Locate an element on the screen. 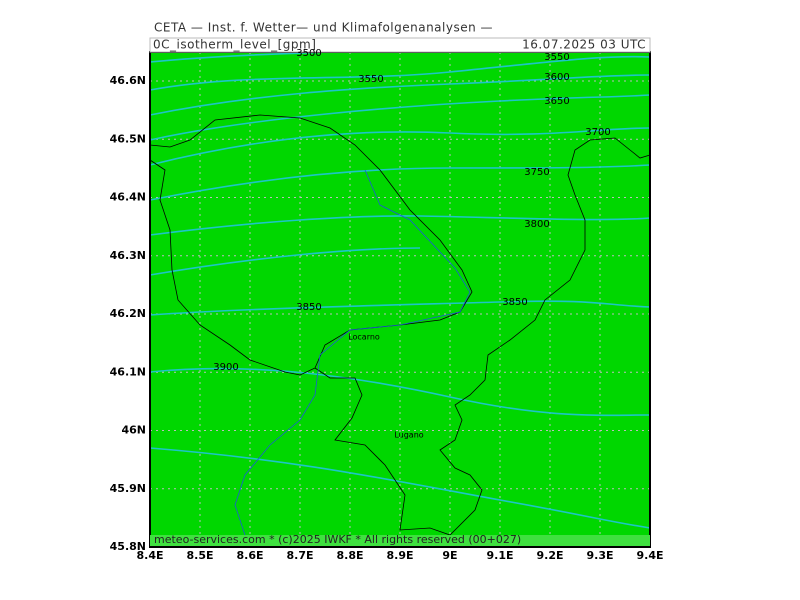 The width and height of the screenshot is (800, 600). x-tick-label: 9.2E is located at coordinates (549, 555).